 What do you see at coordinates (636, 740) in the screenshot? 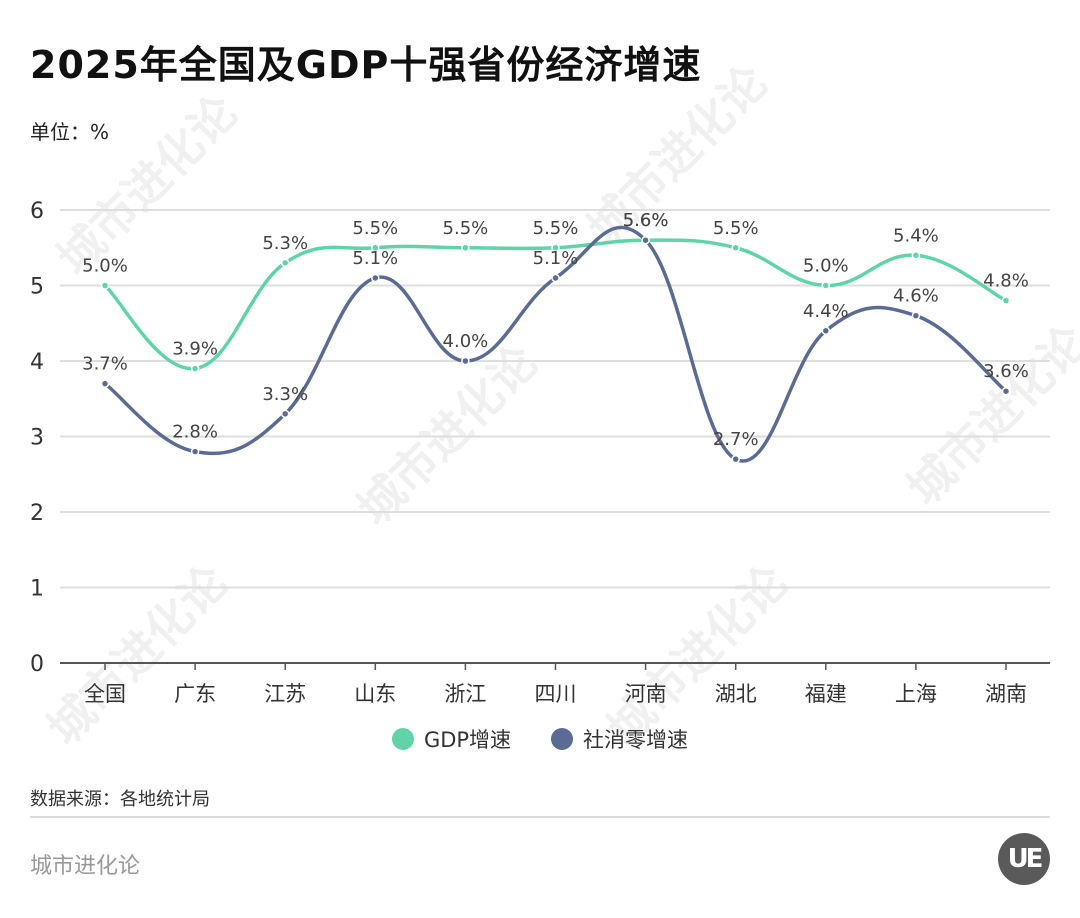
I see `legend-label: 社消零增速` at bounding box center [636, 740].